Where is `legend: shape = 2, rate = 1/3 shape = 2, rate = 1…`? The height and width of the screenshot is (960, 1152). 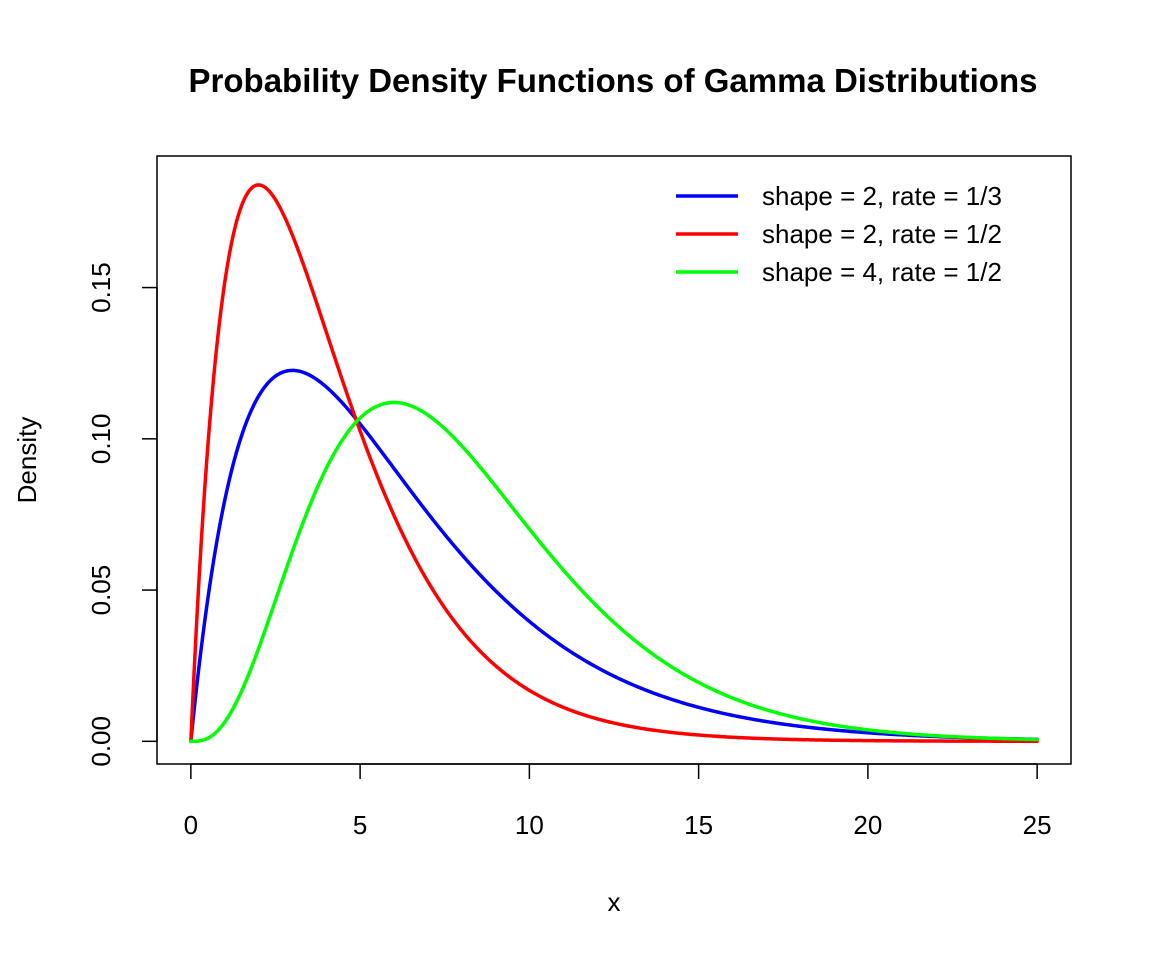
legend: shape = 2, rate = 1/3 shape = 2, rate = 1… is located at coordinates (839, 234).